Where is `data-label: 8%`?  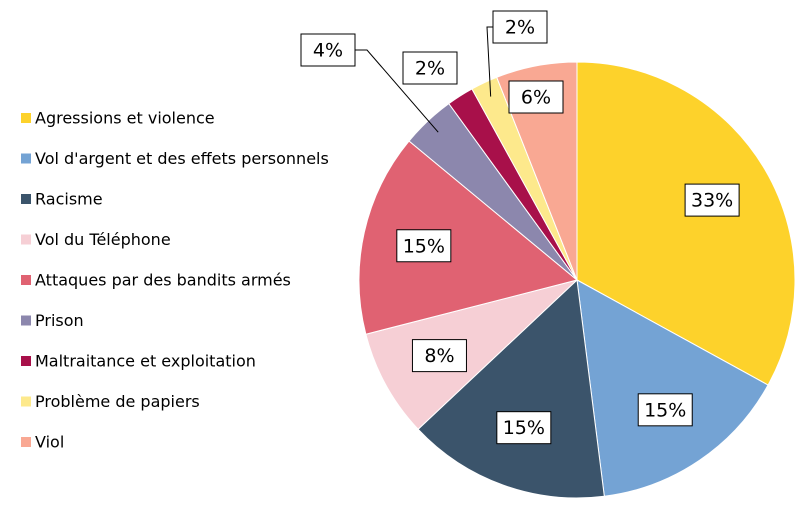
data-label: 8% is located at coordinates (439, 356).